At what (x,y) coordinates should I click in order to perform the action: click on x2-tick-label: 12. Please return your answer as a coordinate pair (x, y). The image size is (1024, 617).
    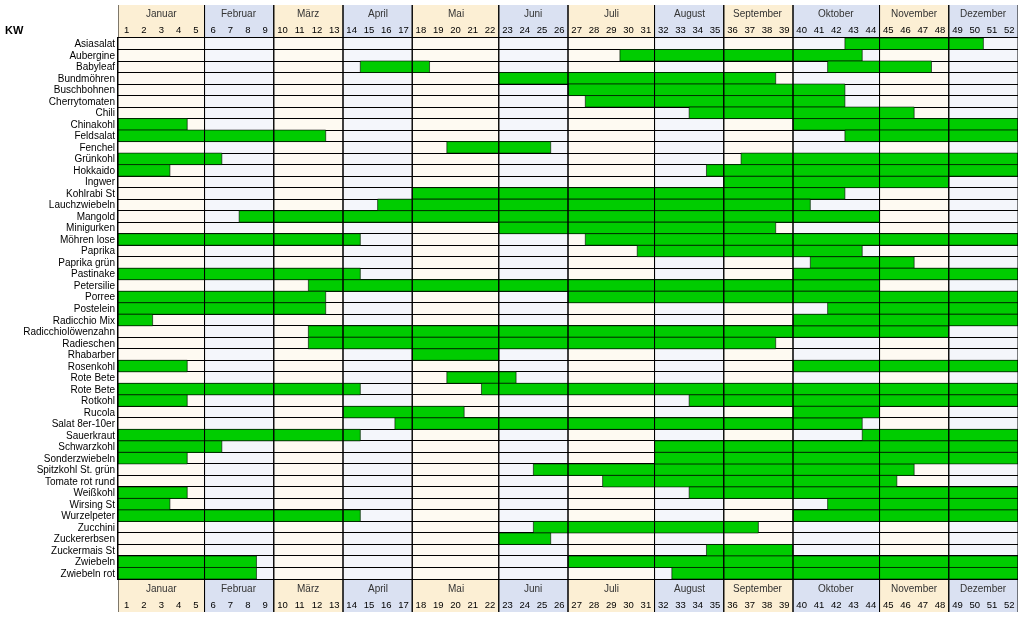
    Looking at the image, I should click on (317, 605).